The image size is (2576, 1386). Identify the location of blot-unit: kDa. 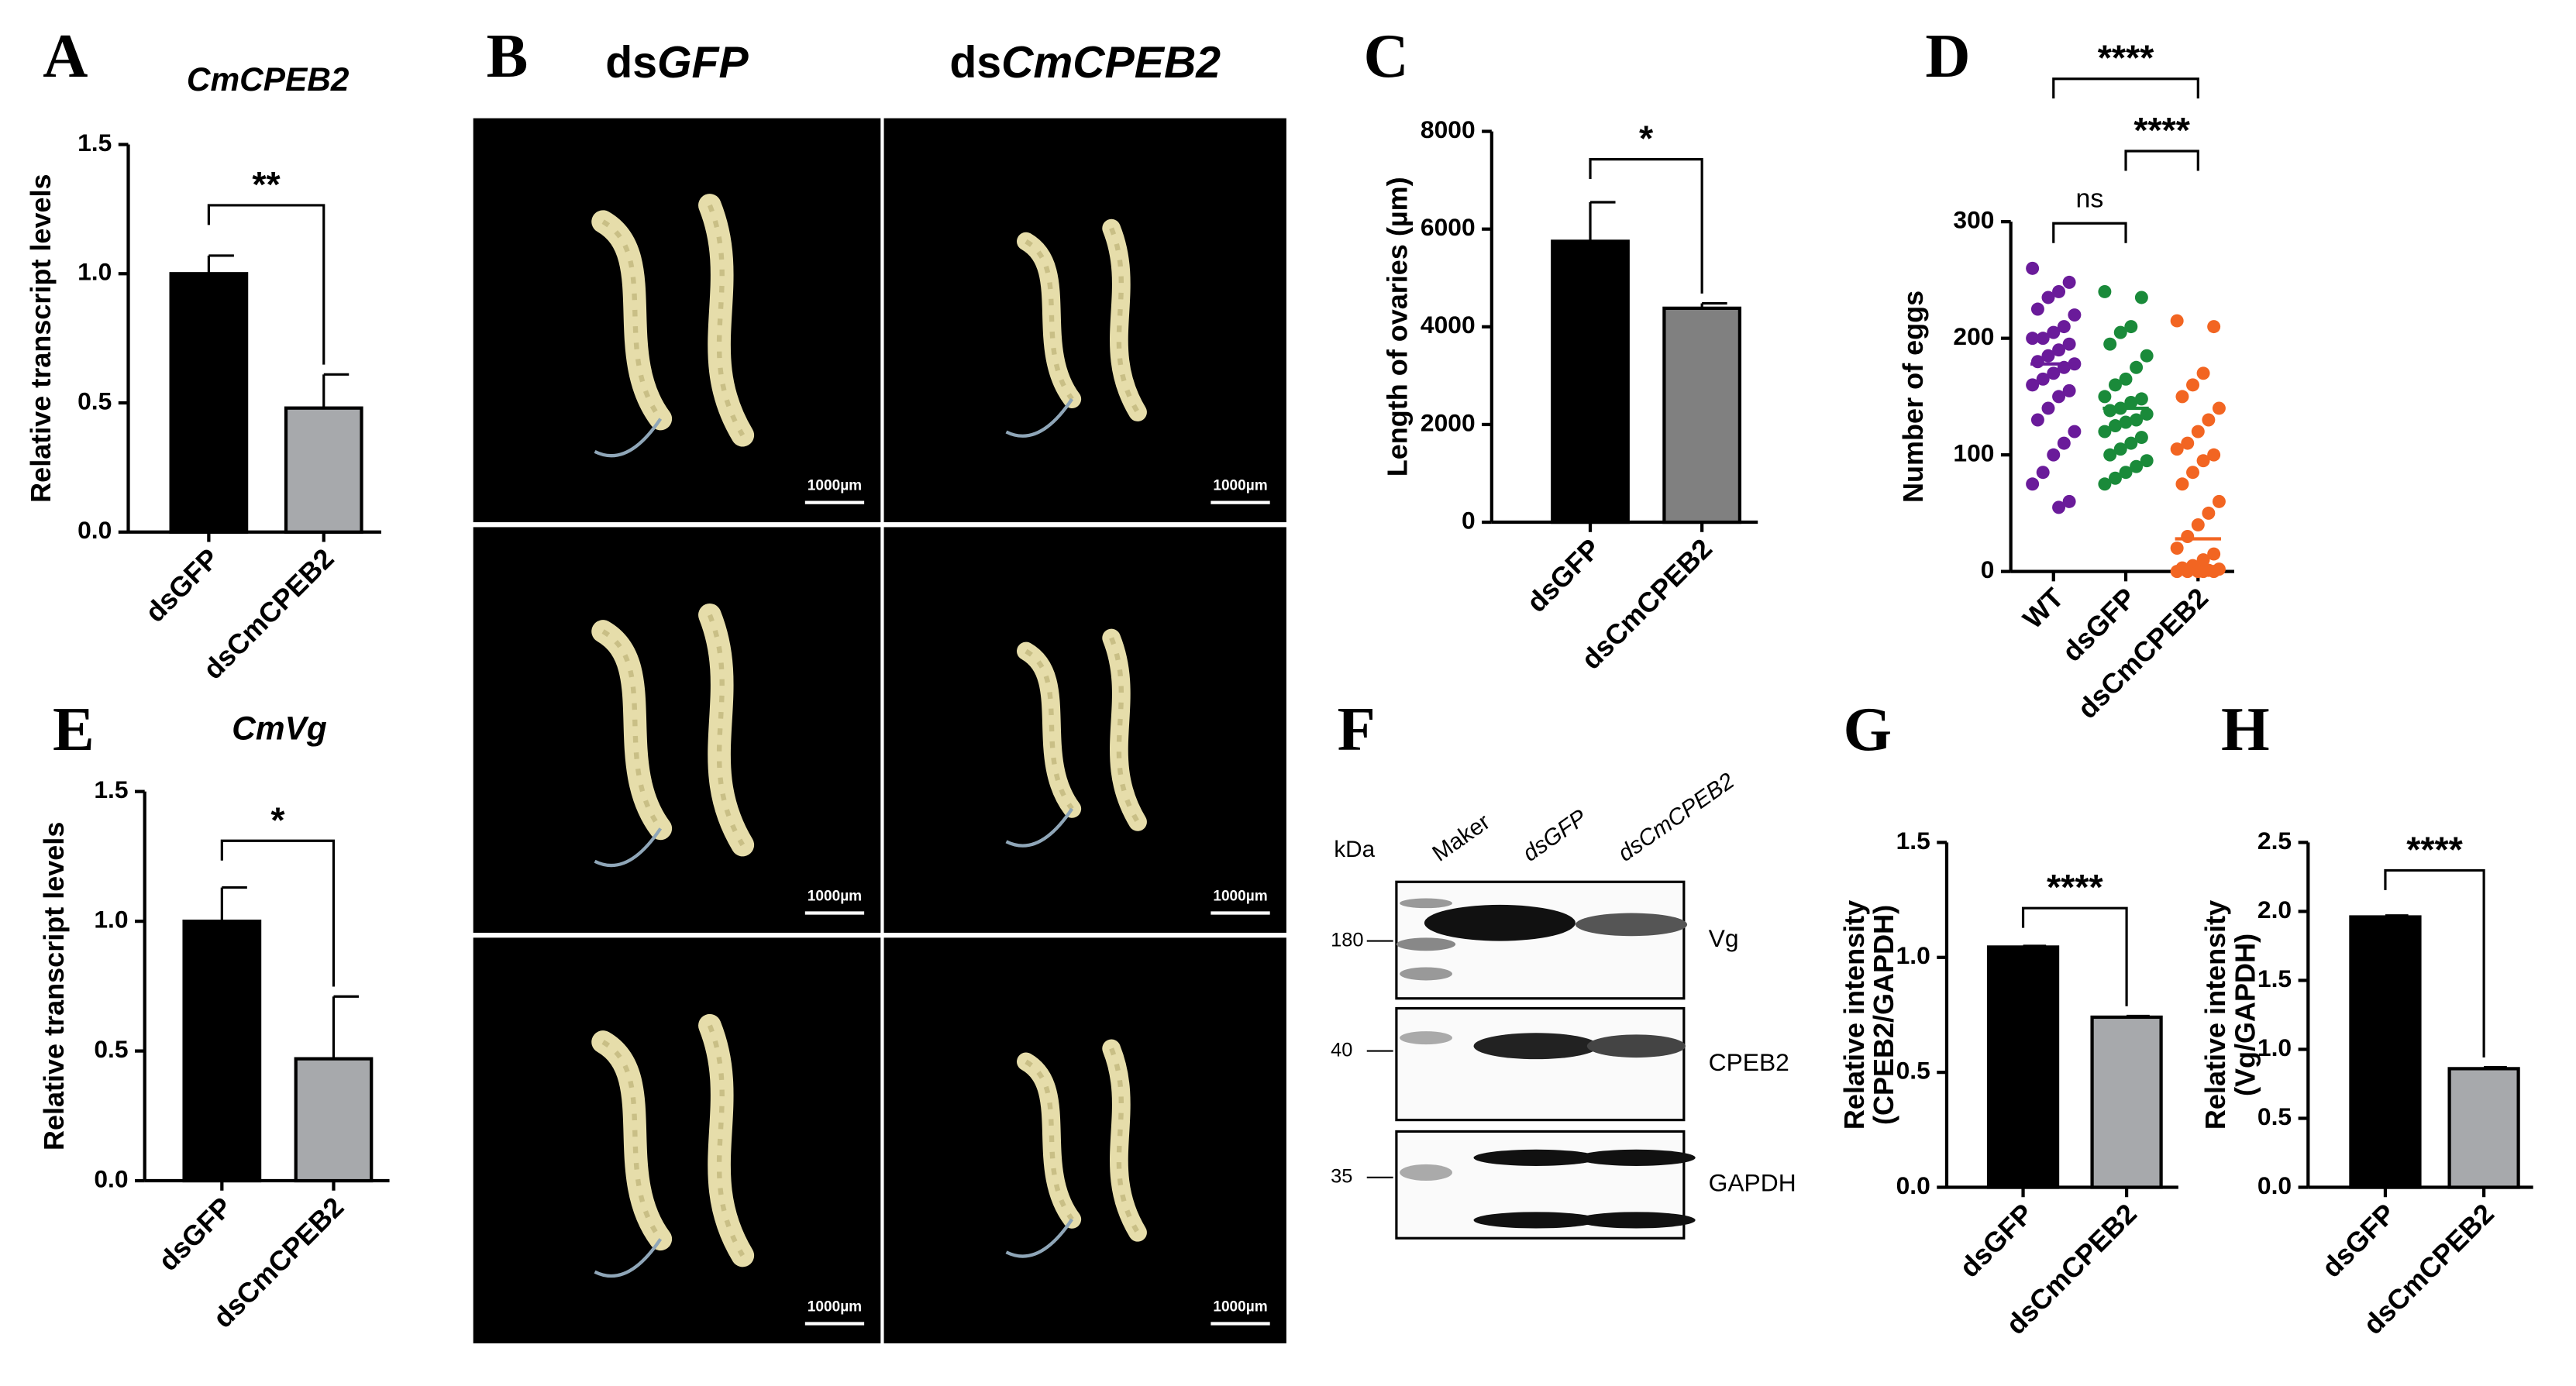
(1354, 849).